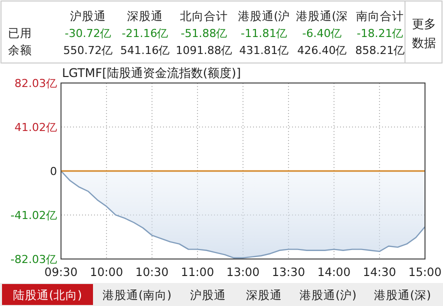 The image size is (443, 306). Describe the element at coordinates (145, 33) in the screenshot. I see `text: -21.16亿` at that location.